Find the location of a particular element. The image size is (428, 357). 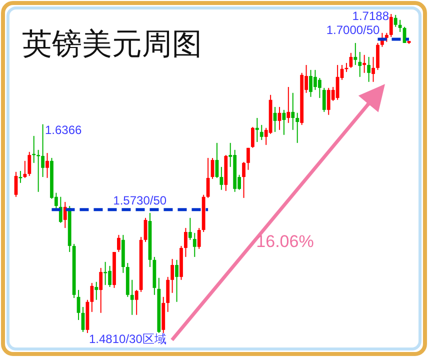

annotation: 1.7188 is located at coordinates (371, 16).